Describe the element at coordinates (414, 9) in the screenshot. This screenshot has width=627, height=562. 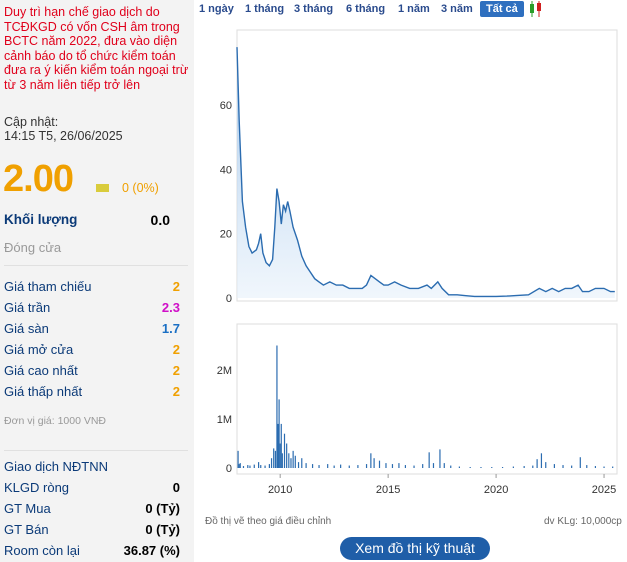
I see `tab-1-năm: 1 năm` at that location.